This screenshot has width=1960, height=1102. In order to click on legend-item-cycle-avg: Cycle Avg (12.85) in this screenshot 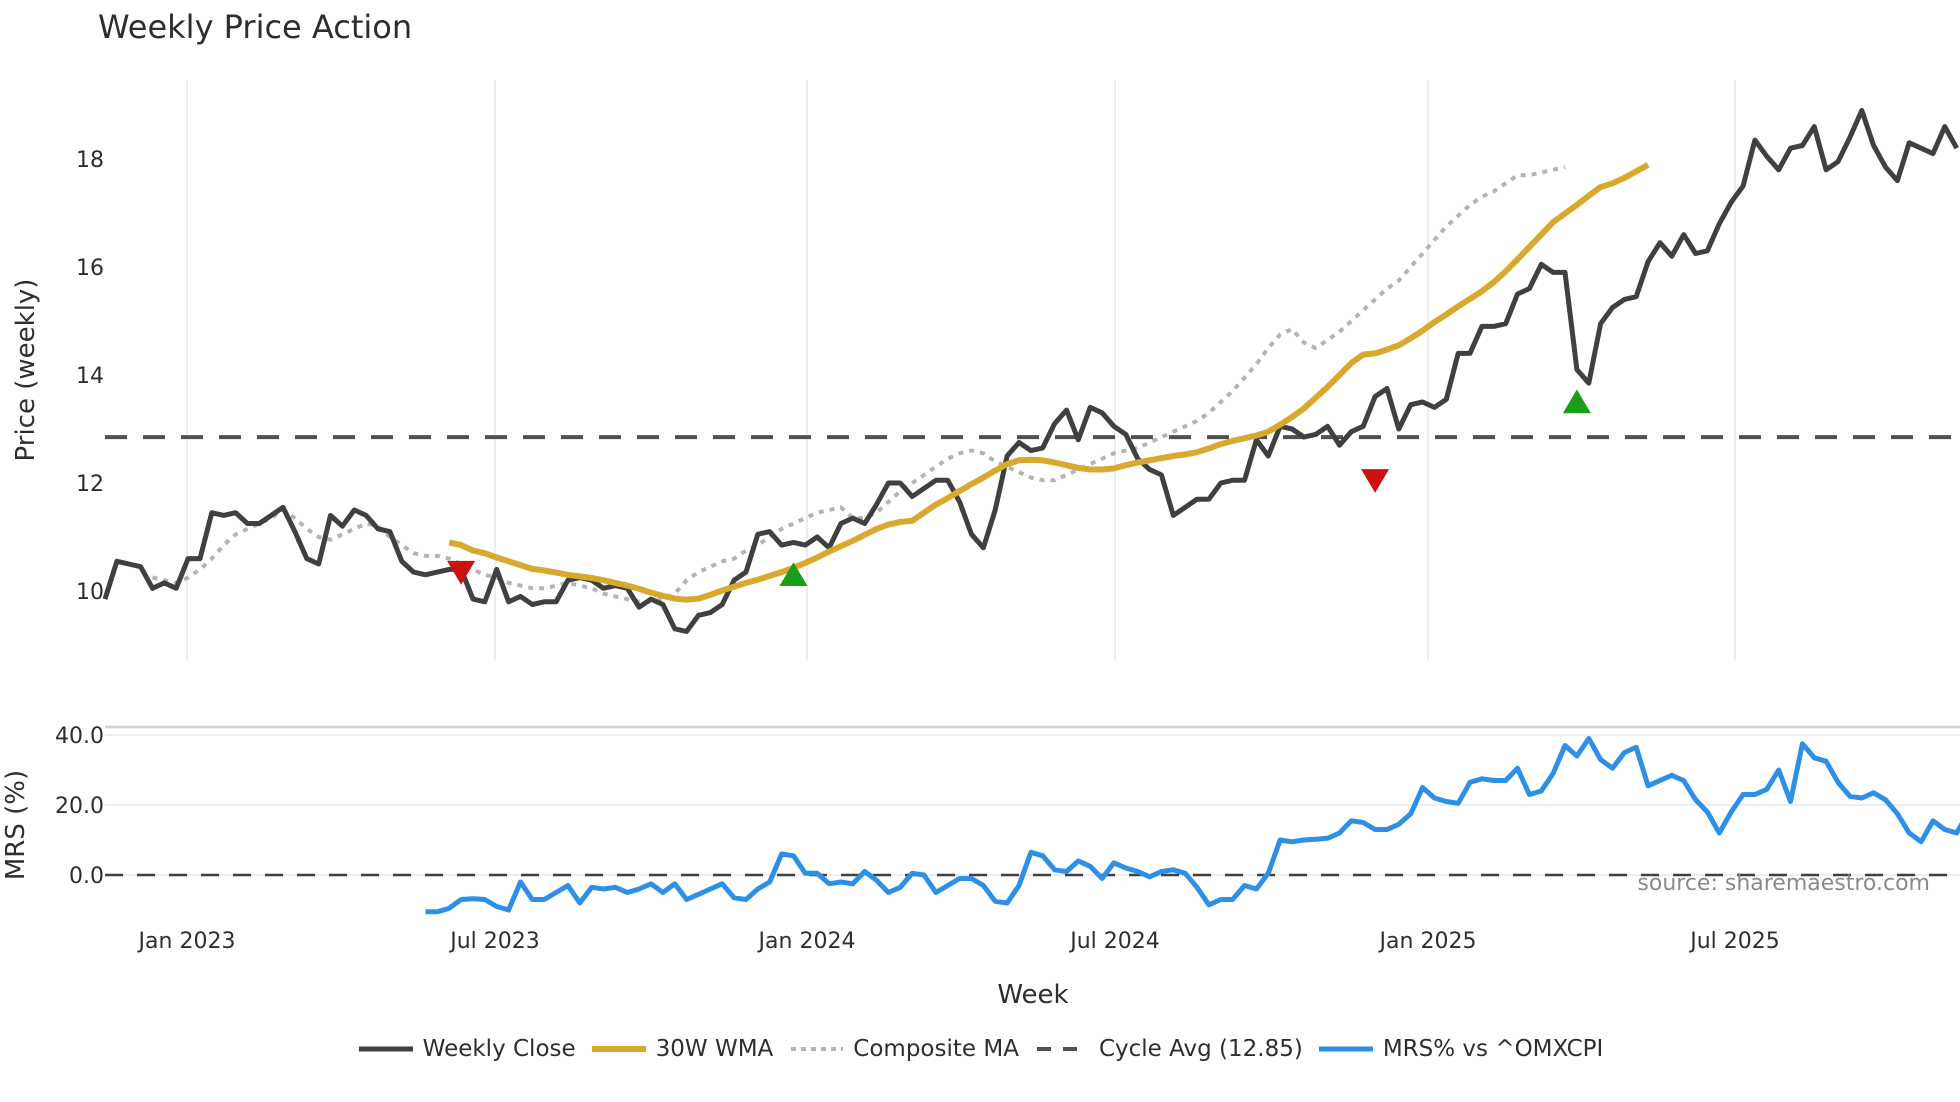, I will do `click(1168, 1049)`.